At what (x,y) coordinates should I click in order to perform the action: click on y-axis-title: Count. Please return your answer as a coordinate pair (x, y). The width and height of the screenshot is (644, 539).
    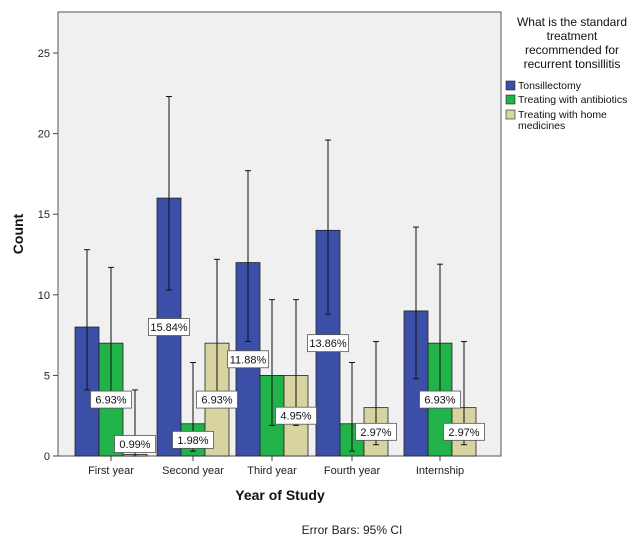
    Looking at the image, I should click on (18, 233).